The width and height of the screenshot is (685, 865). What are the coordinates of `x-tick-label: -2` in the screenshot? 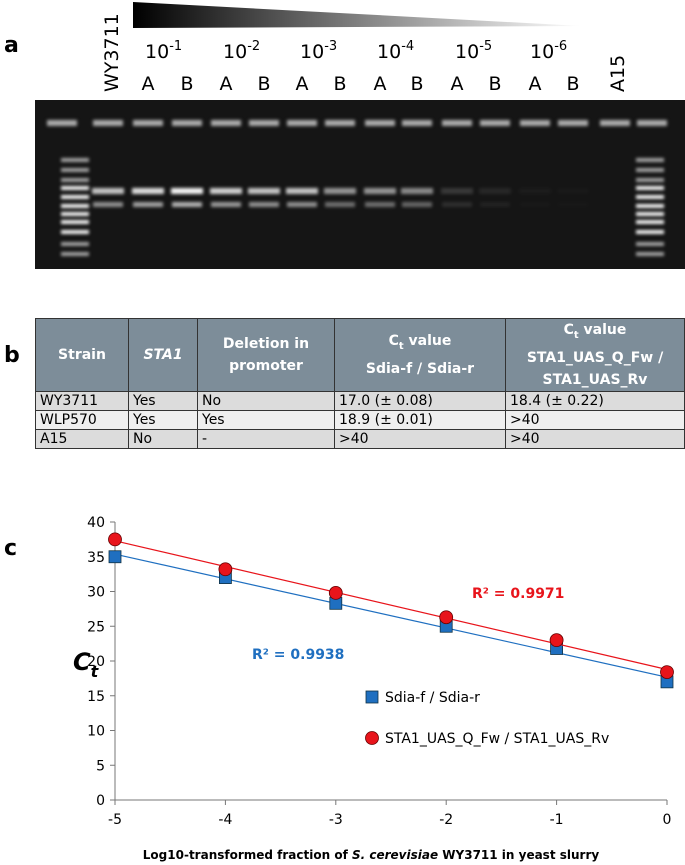 It's located at (446, 820).